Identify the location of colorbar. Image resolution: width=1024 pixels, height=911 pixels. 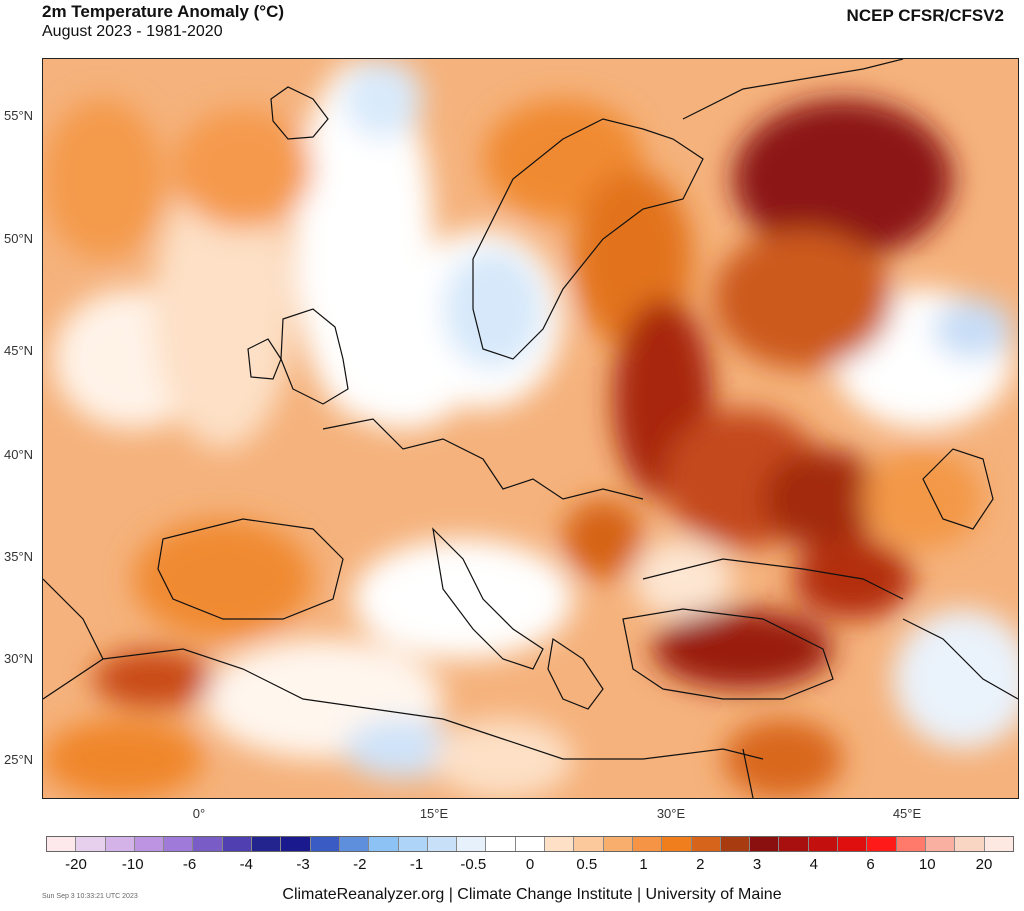
(530, 844).